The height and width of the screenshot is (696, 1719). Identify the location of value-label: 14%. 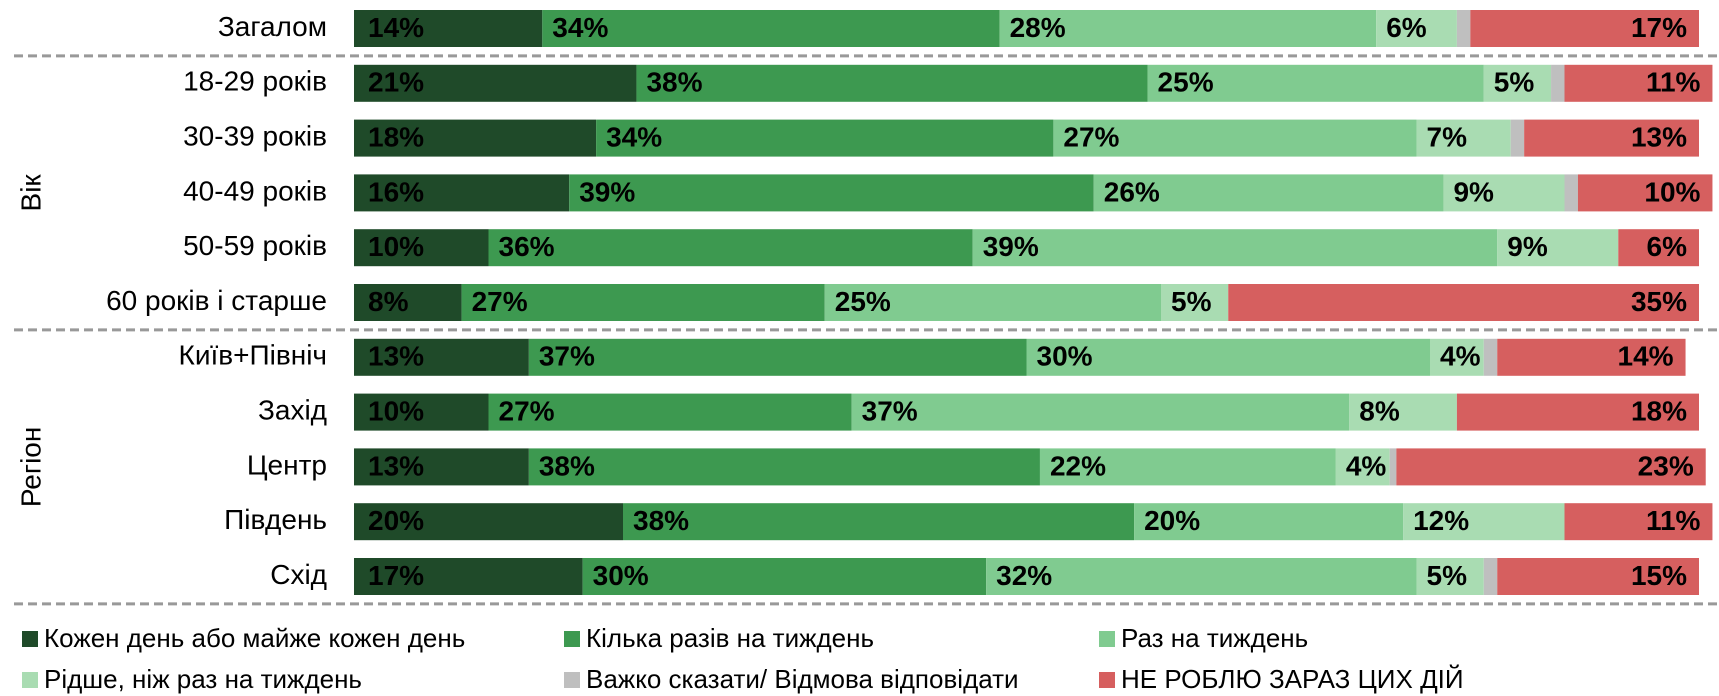
(1646, 356).